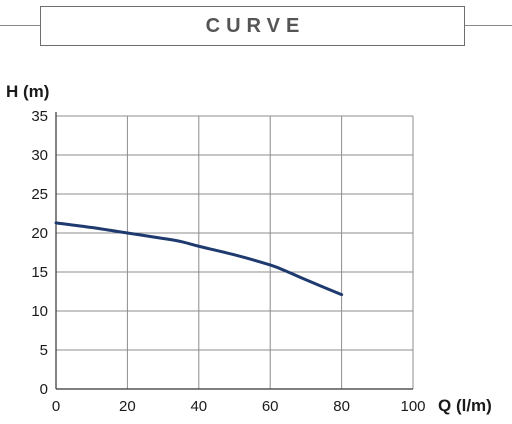 The height and width of the screenshot is (424, 512). I want to click on x-tick-label: 60, so click(270, 406).